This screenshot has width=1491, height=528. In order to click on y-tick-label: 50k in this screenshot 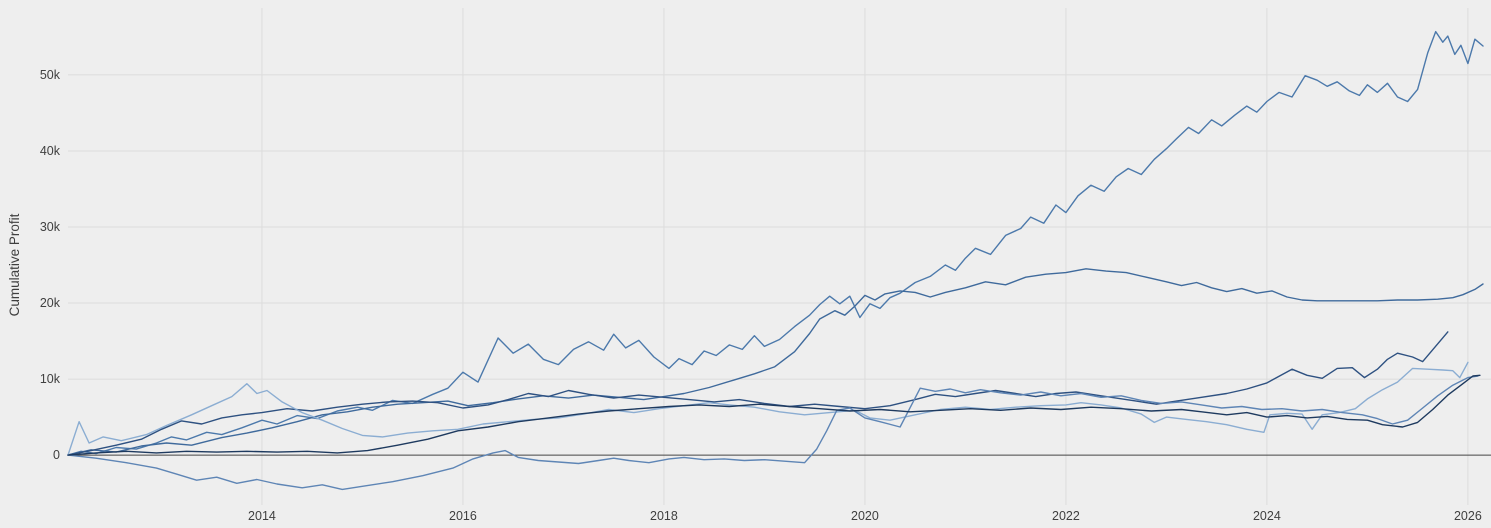, I will do `click(50, 75)`.